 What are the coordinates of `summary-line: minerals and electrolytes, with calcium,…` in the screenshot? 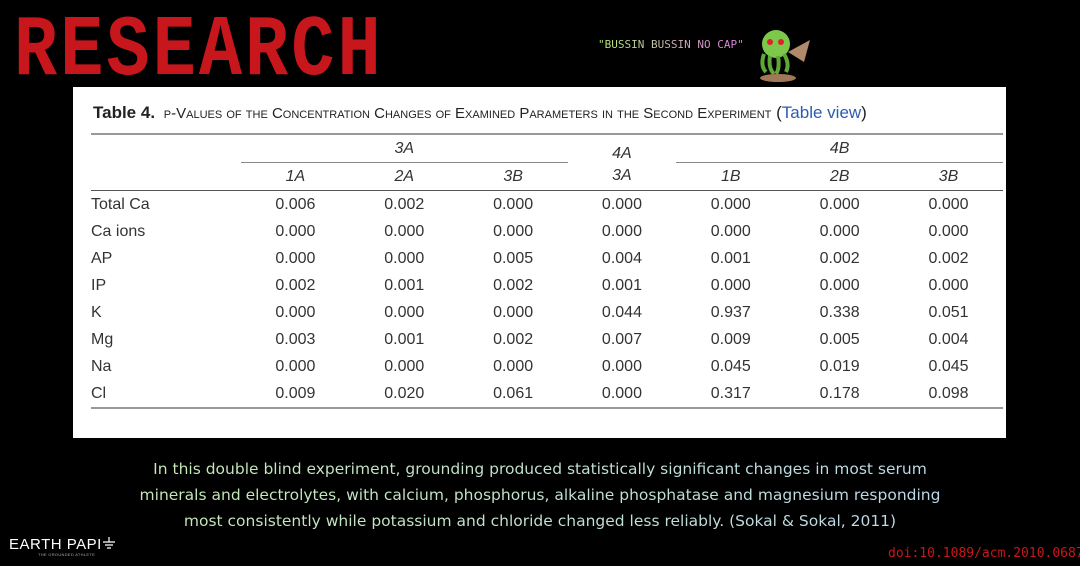 It's located at (540, 495).